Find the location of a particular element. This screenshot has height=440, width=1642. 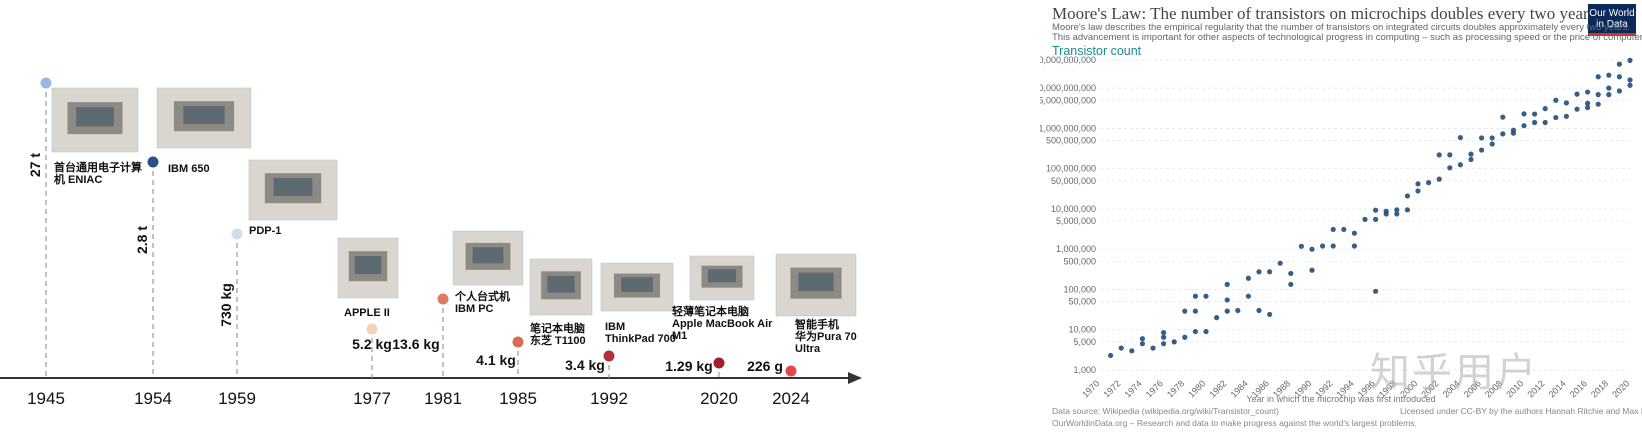

y-tick-label: 1,000,000,000 is located at coordinates (1068, 128).